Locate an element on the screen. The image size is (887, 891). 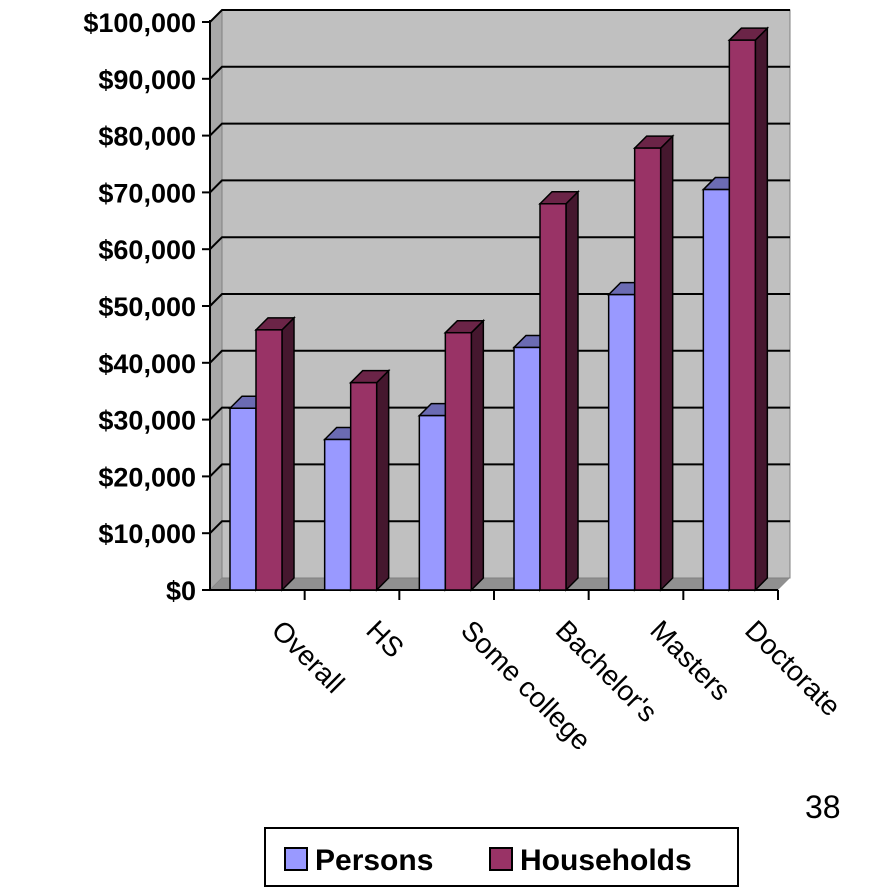
y-tick-label: $10,000 is located at coordinates (147, 534).